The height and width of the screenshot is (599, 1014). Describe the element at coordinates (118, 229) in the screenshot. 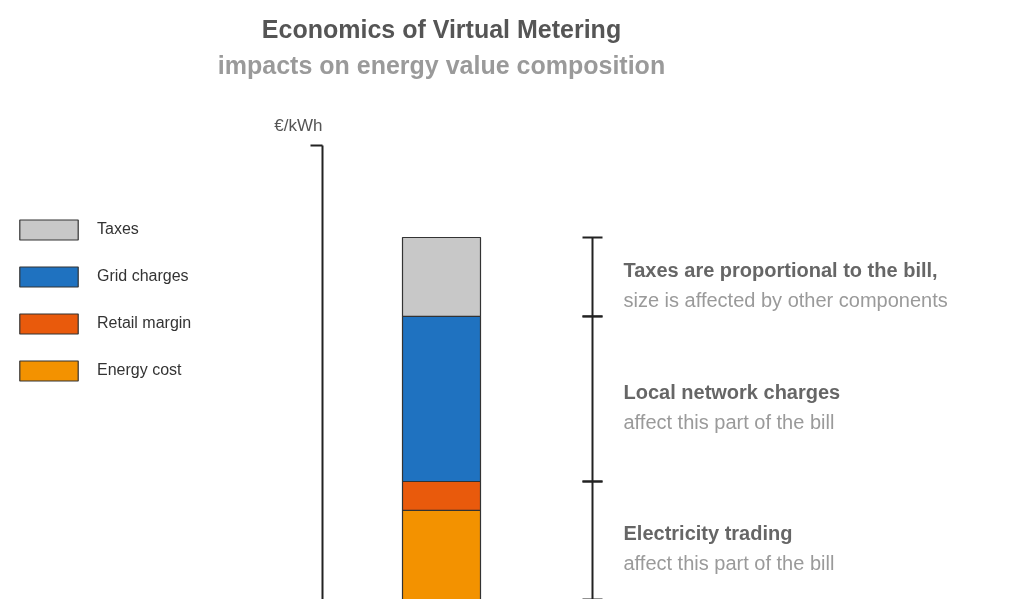

I see `legend-label: Taxes` at that location.